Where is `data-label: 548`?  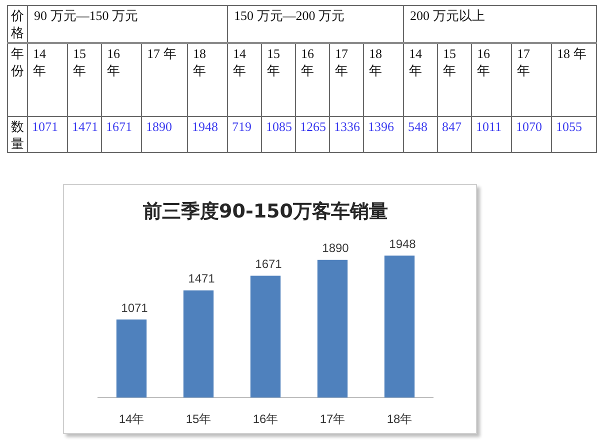
data-label: 548 is located at coordinates (421, 134).